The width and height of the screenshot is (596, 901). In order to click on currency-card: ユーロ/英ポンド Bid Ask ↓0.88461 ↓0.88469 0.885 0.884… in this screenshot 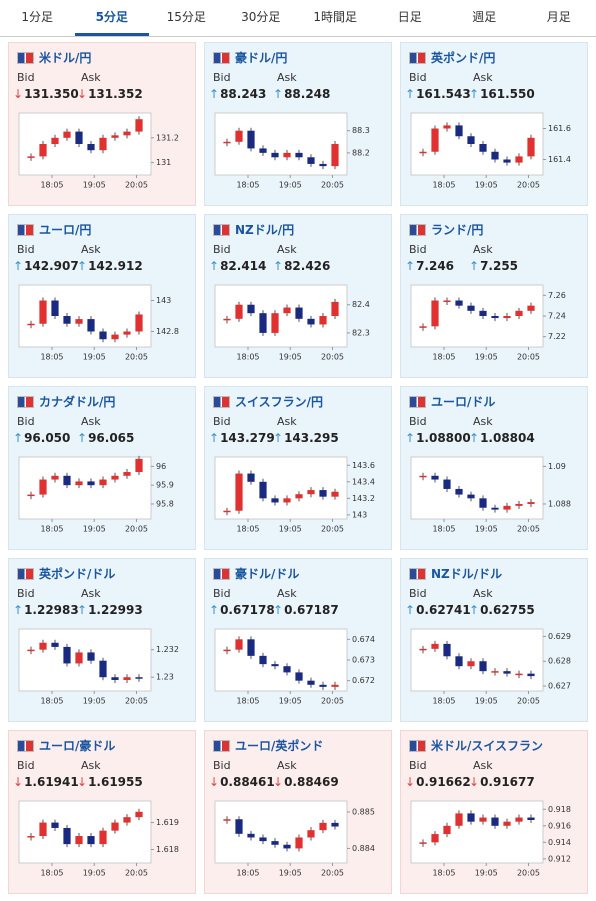, I will do `click(298, 812)`.